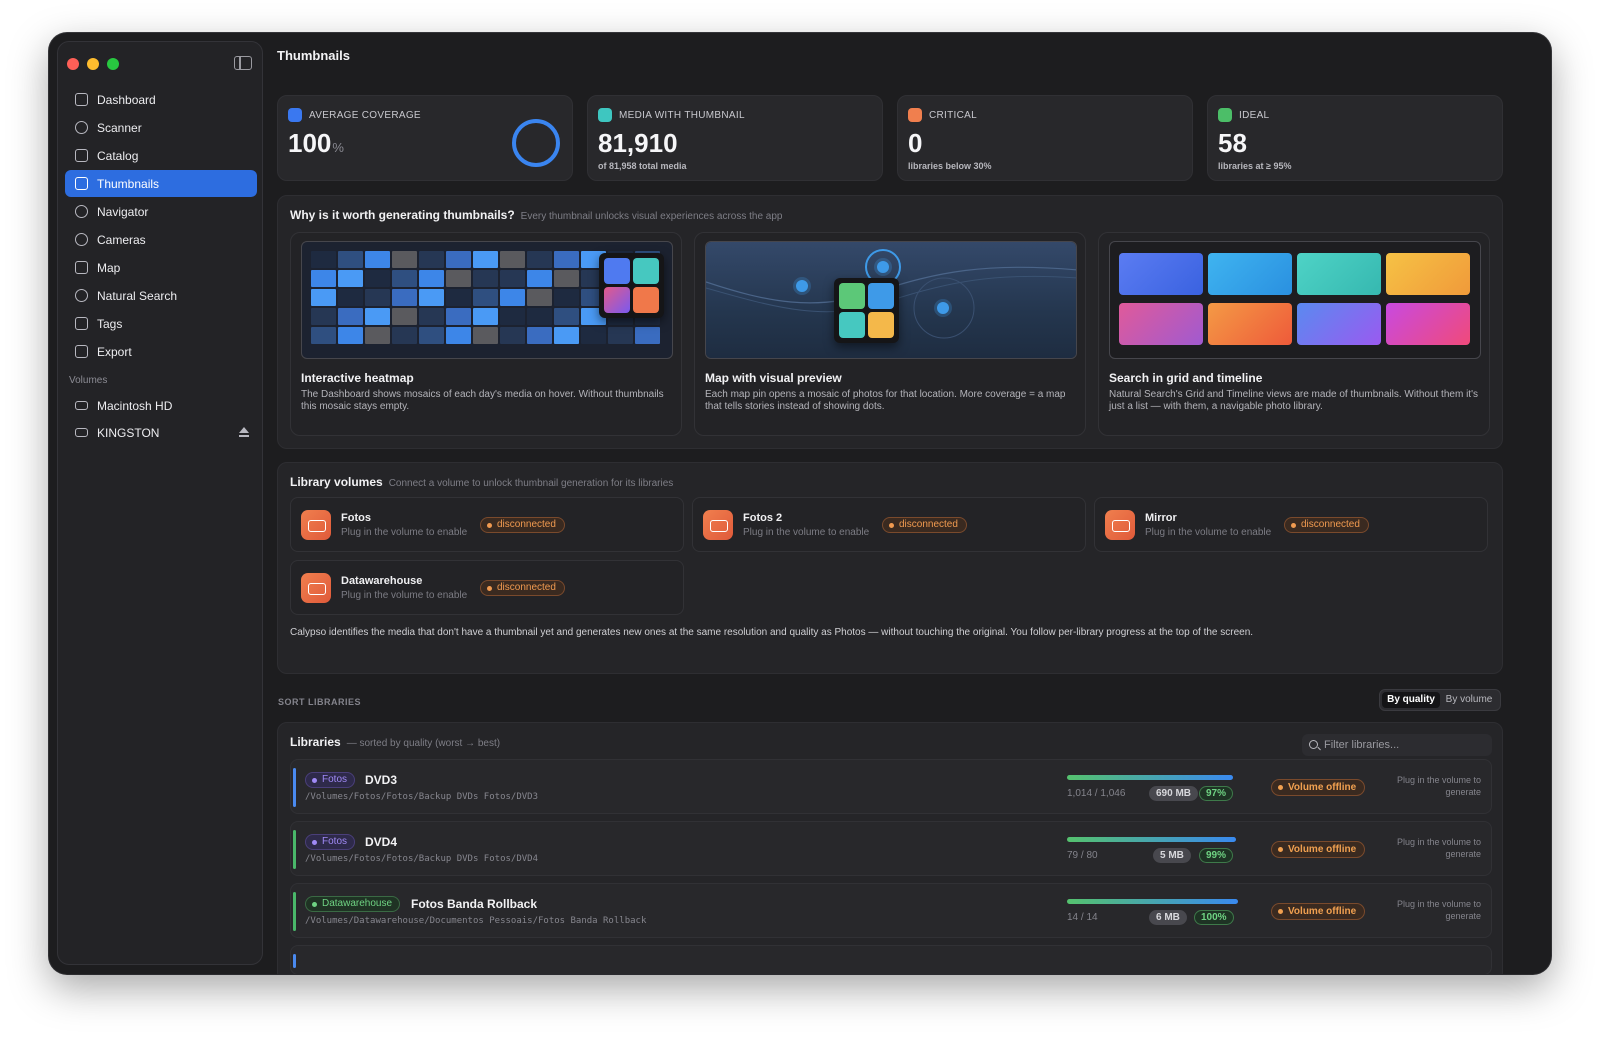 The height and width of the screenshot is (1040, 1600). I want to click on exclamation-icon, so click(915, 115).